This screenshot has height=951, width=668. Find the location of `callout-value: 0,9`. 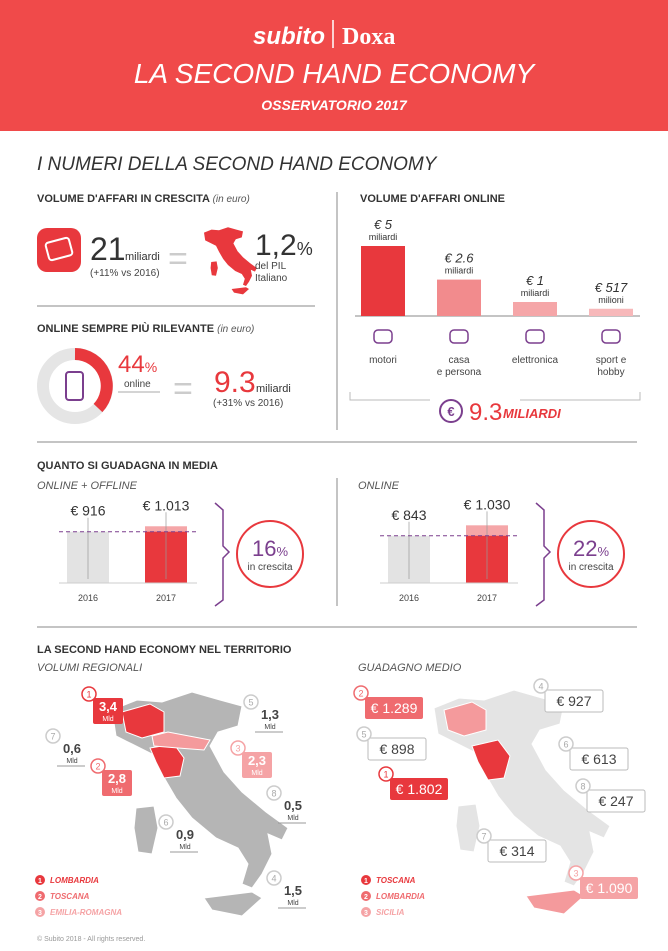

callout-value: 0,9 is located at coordinates (185, 834).